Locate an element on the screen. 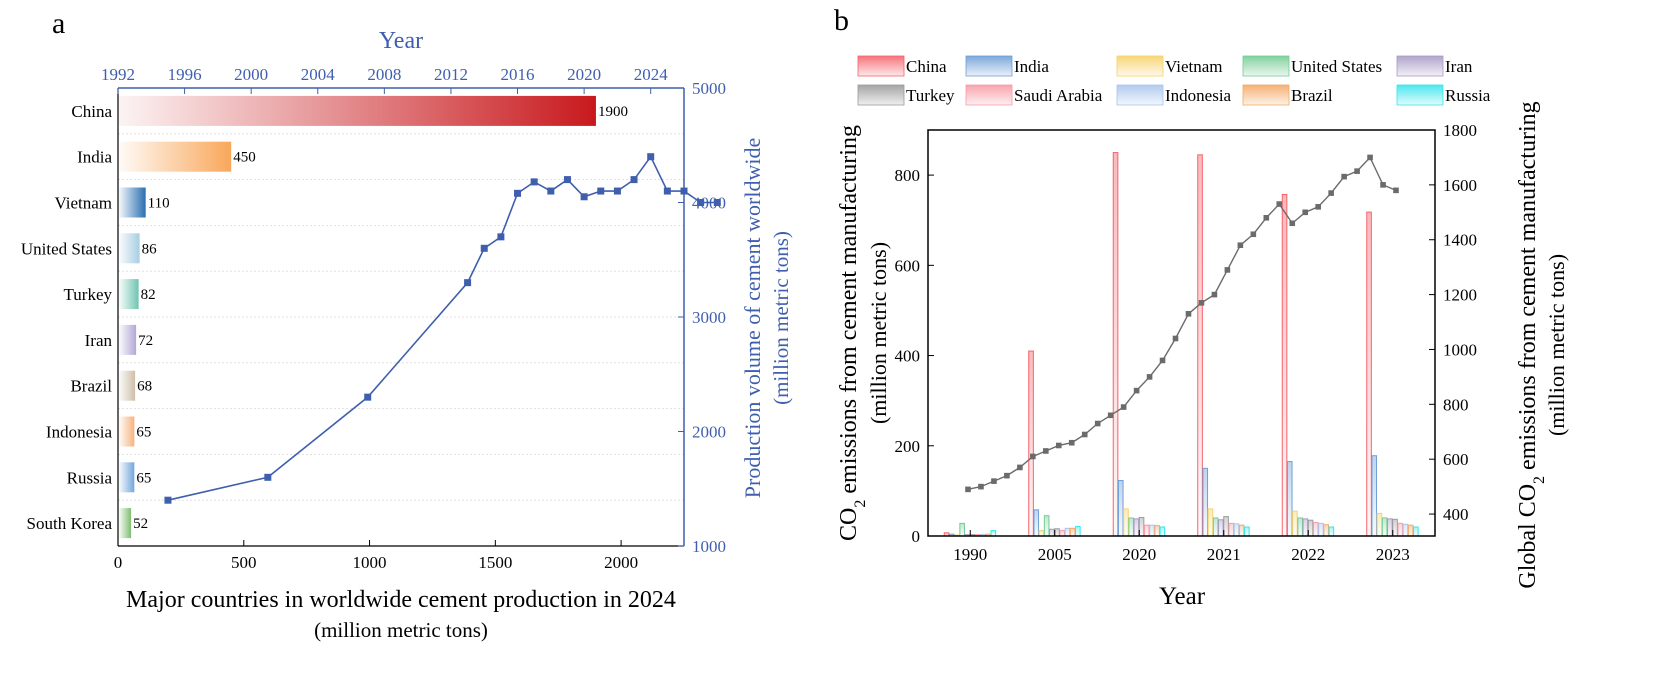  bar-vietnam-2022 is located at coordinates (1295, 523).